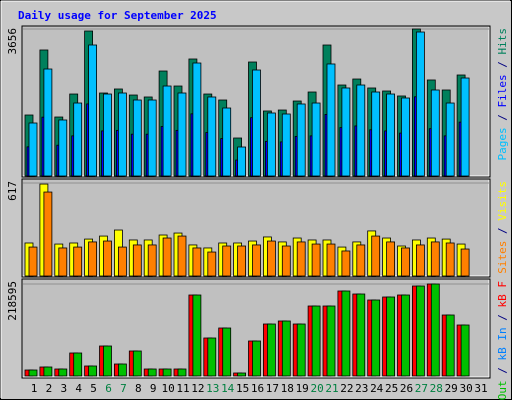 This screenshot has width=512, height=400. Describe the element at coordinates (465, 388) in the screenshot. I see `x-tick-label: 30` at that location.